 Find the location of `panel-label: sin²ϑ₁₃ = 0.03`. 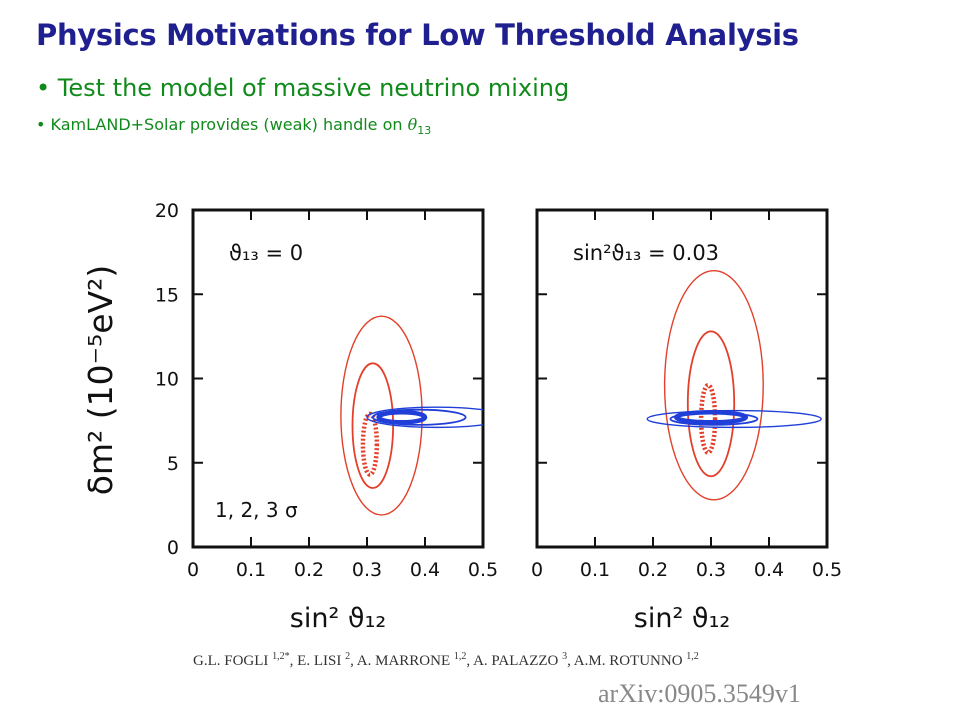

panel-label: sin²ϑ₁₃ = 0.03 is located at coordinates (646, 253).